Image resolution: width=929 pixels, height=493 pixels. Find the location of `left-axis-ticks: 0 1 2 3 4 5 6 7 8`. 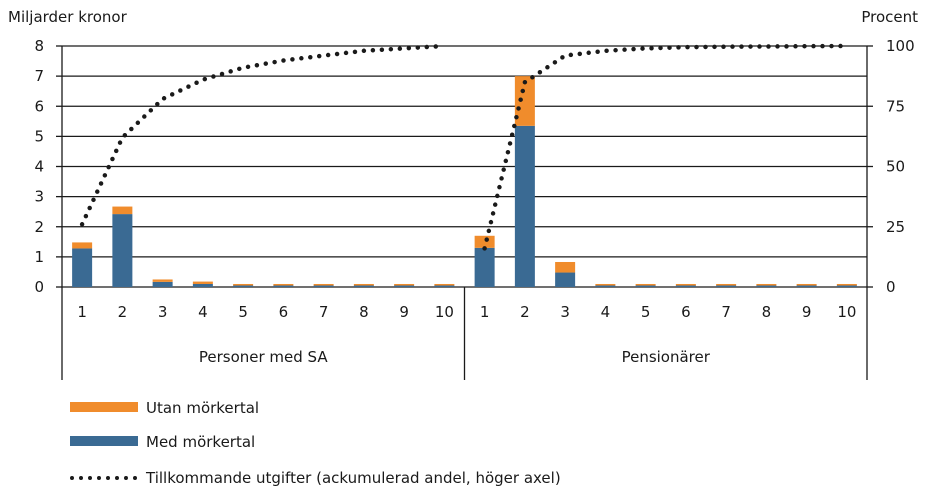

left-axis-ticks: 0 1 2 3 4 5 6 7 8 is located at coordinates (39, 166).